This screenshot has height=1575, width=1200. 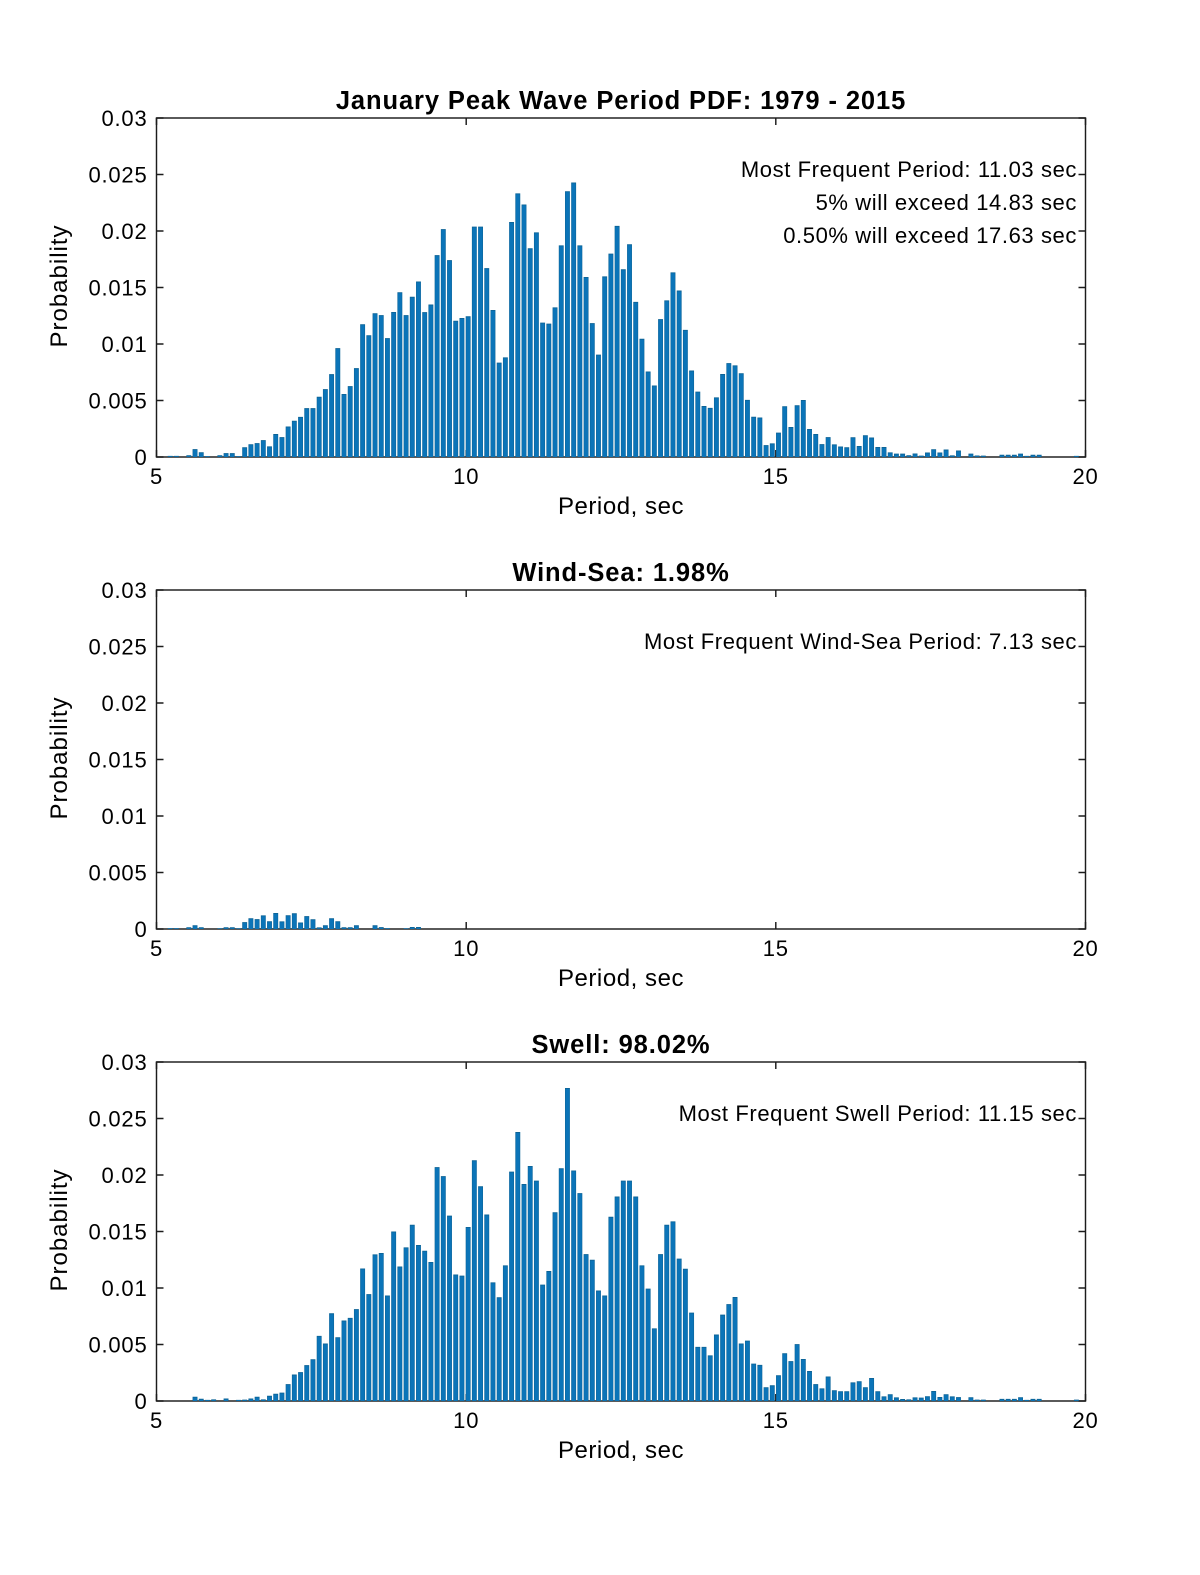 I want to click on svg-text:Most Frequent Period: 11.03 se: Most Frequent Period: 11.03 sec, so click(x=909, y=169).